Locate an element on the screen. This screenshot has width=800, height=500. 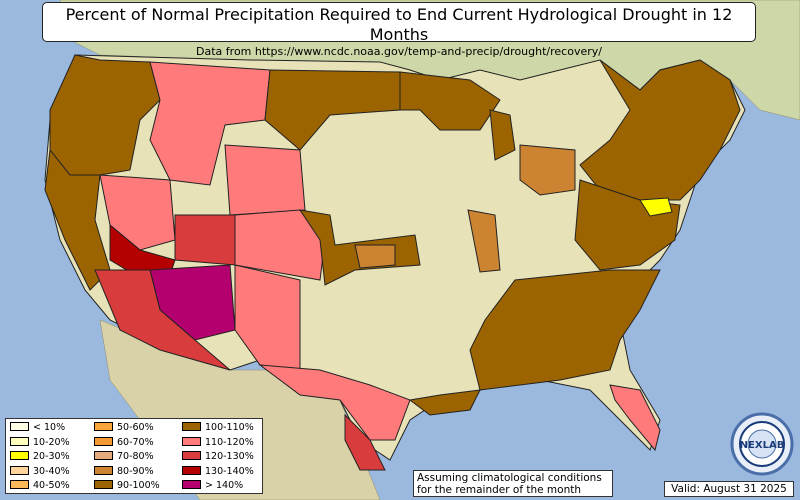
valid-date: Valid: August 31 2025 is located at coordinates (729, 489).